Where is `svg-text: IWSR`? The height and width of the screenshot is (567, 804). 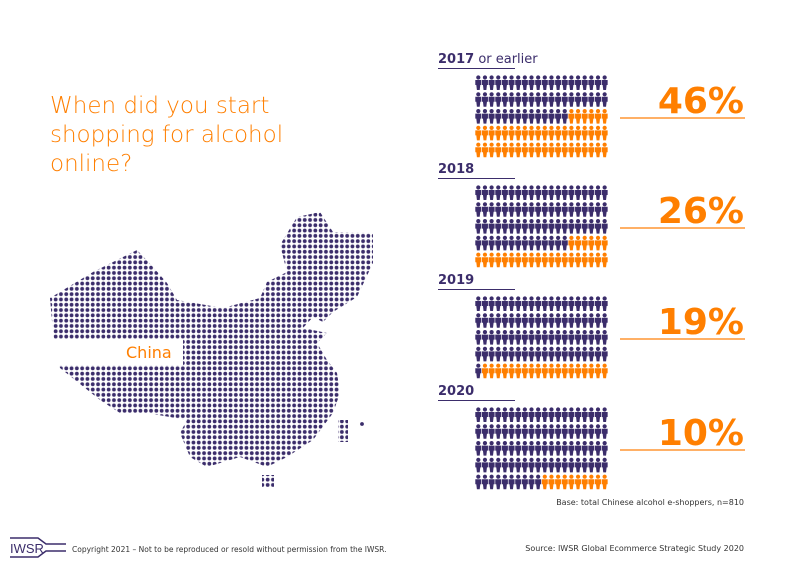 svg-text: IWSR is located at coordinates (27, 548).